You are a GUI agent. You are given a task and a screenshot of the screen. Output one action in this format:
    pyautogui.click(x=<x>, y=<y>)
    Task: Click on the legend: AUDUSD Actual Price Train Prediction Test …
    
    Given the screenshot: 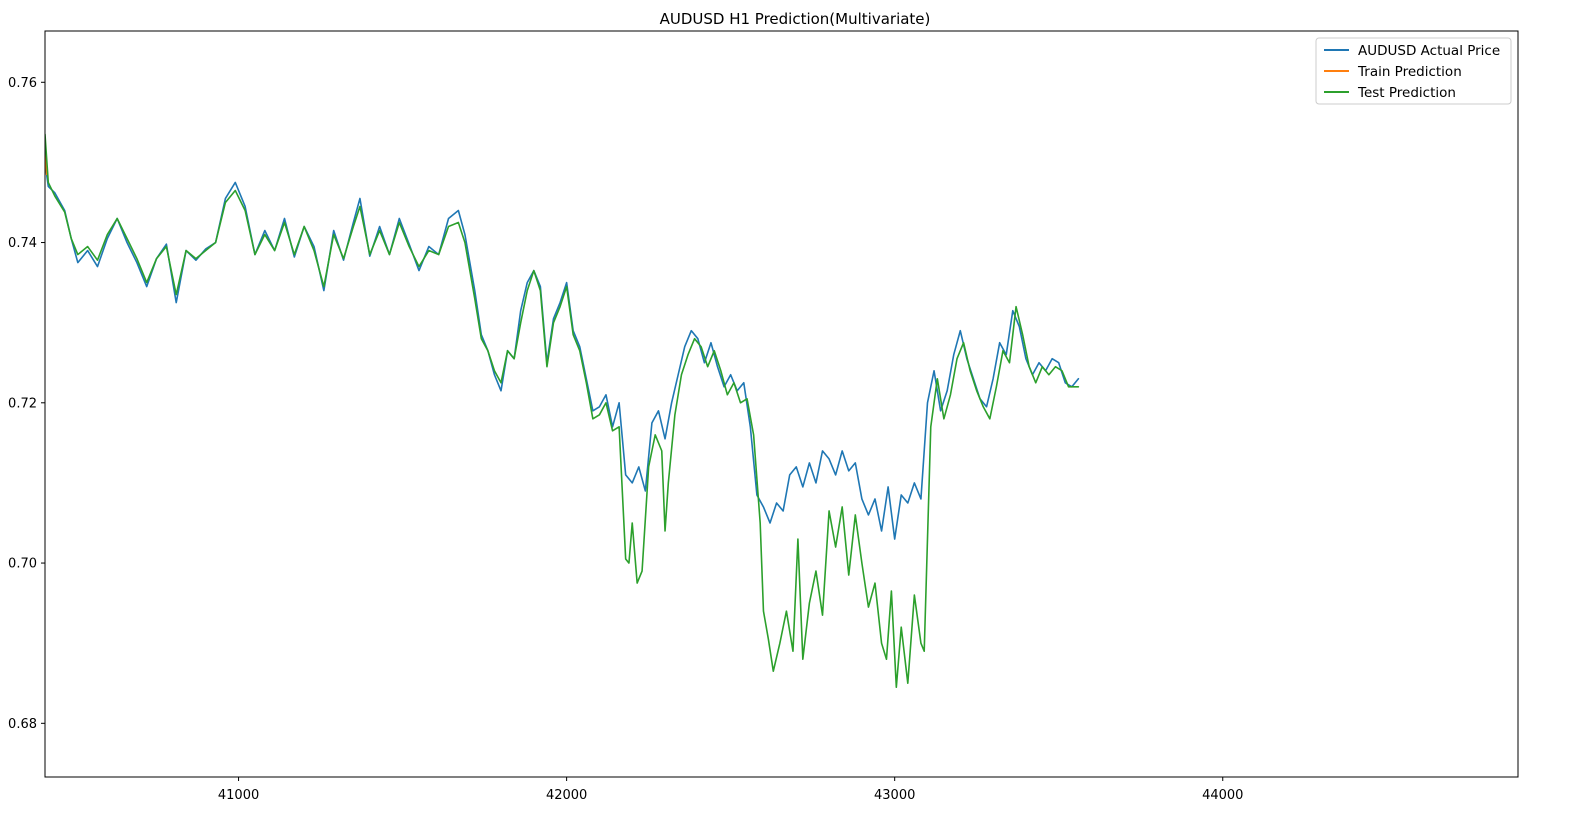 What is the action you would take?
    pyautogui.click(x=1413, y=71)
    